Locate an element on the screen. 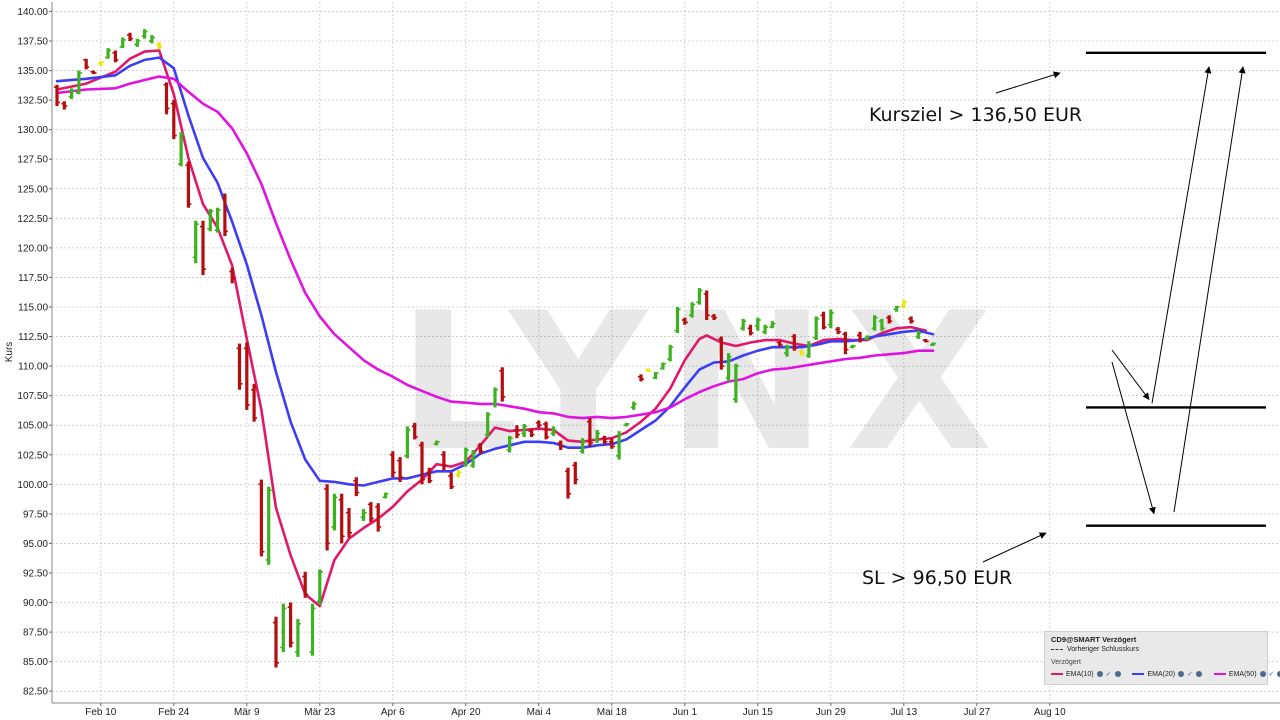  y-tick-label: 115.00 is located at coordinates (33, 307).